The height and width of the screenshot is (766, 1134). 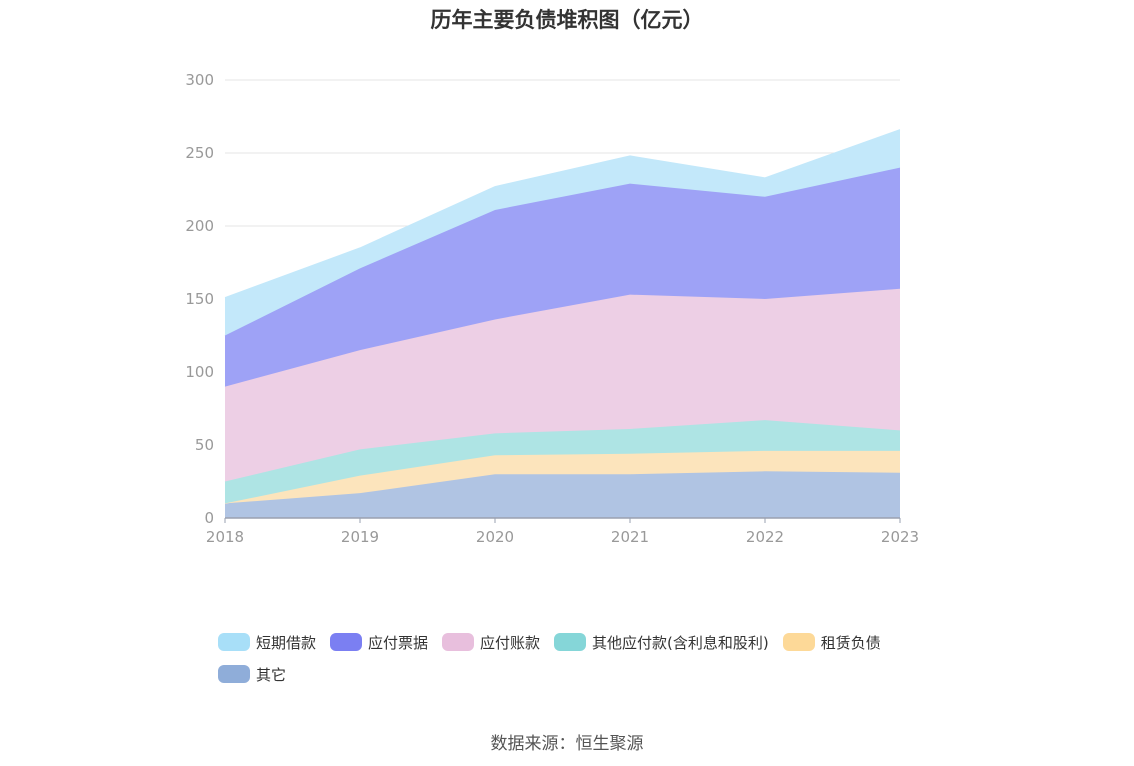 What do you see at coordinates (850, 642) in the screenshot?
I see `legend-label: 租赁负债` at bounding box center [850, 642].